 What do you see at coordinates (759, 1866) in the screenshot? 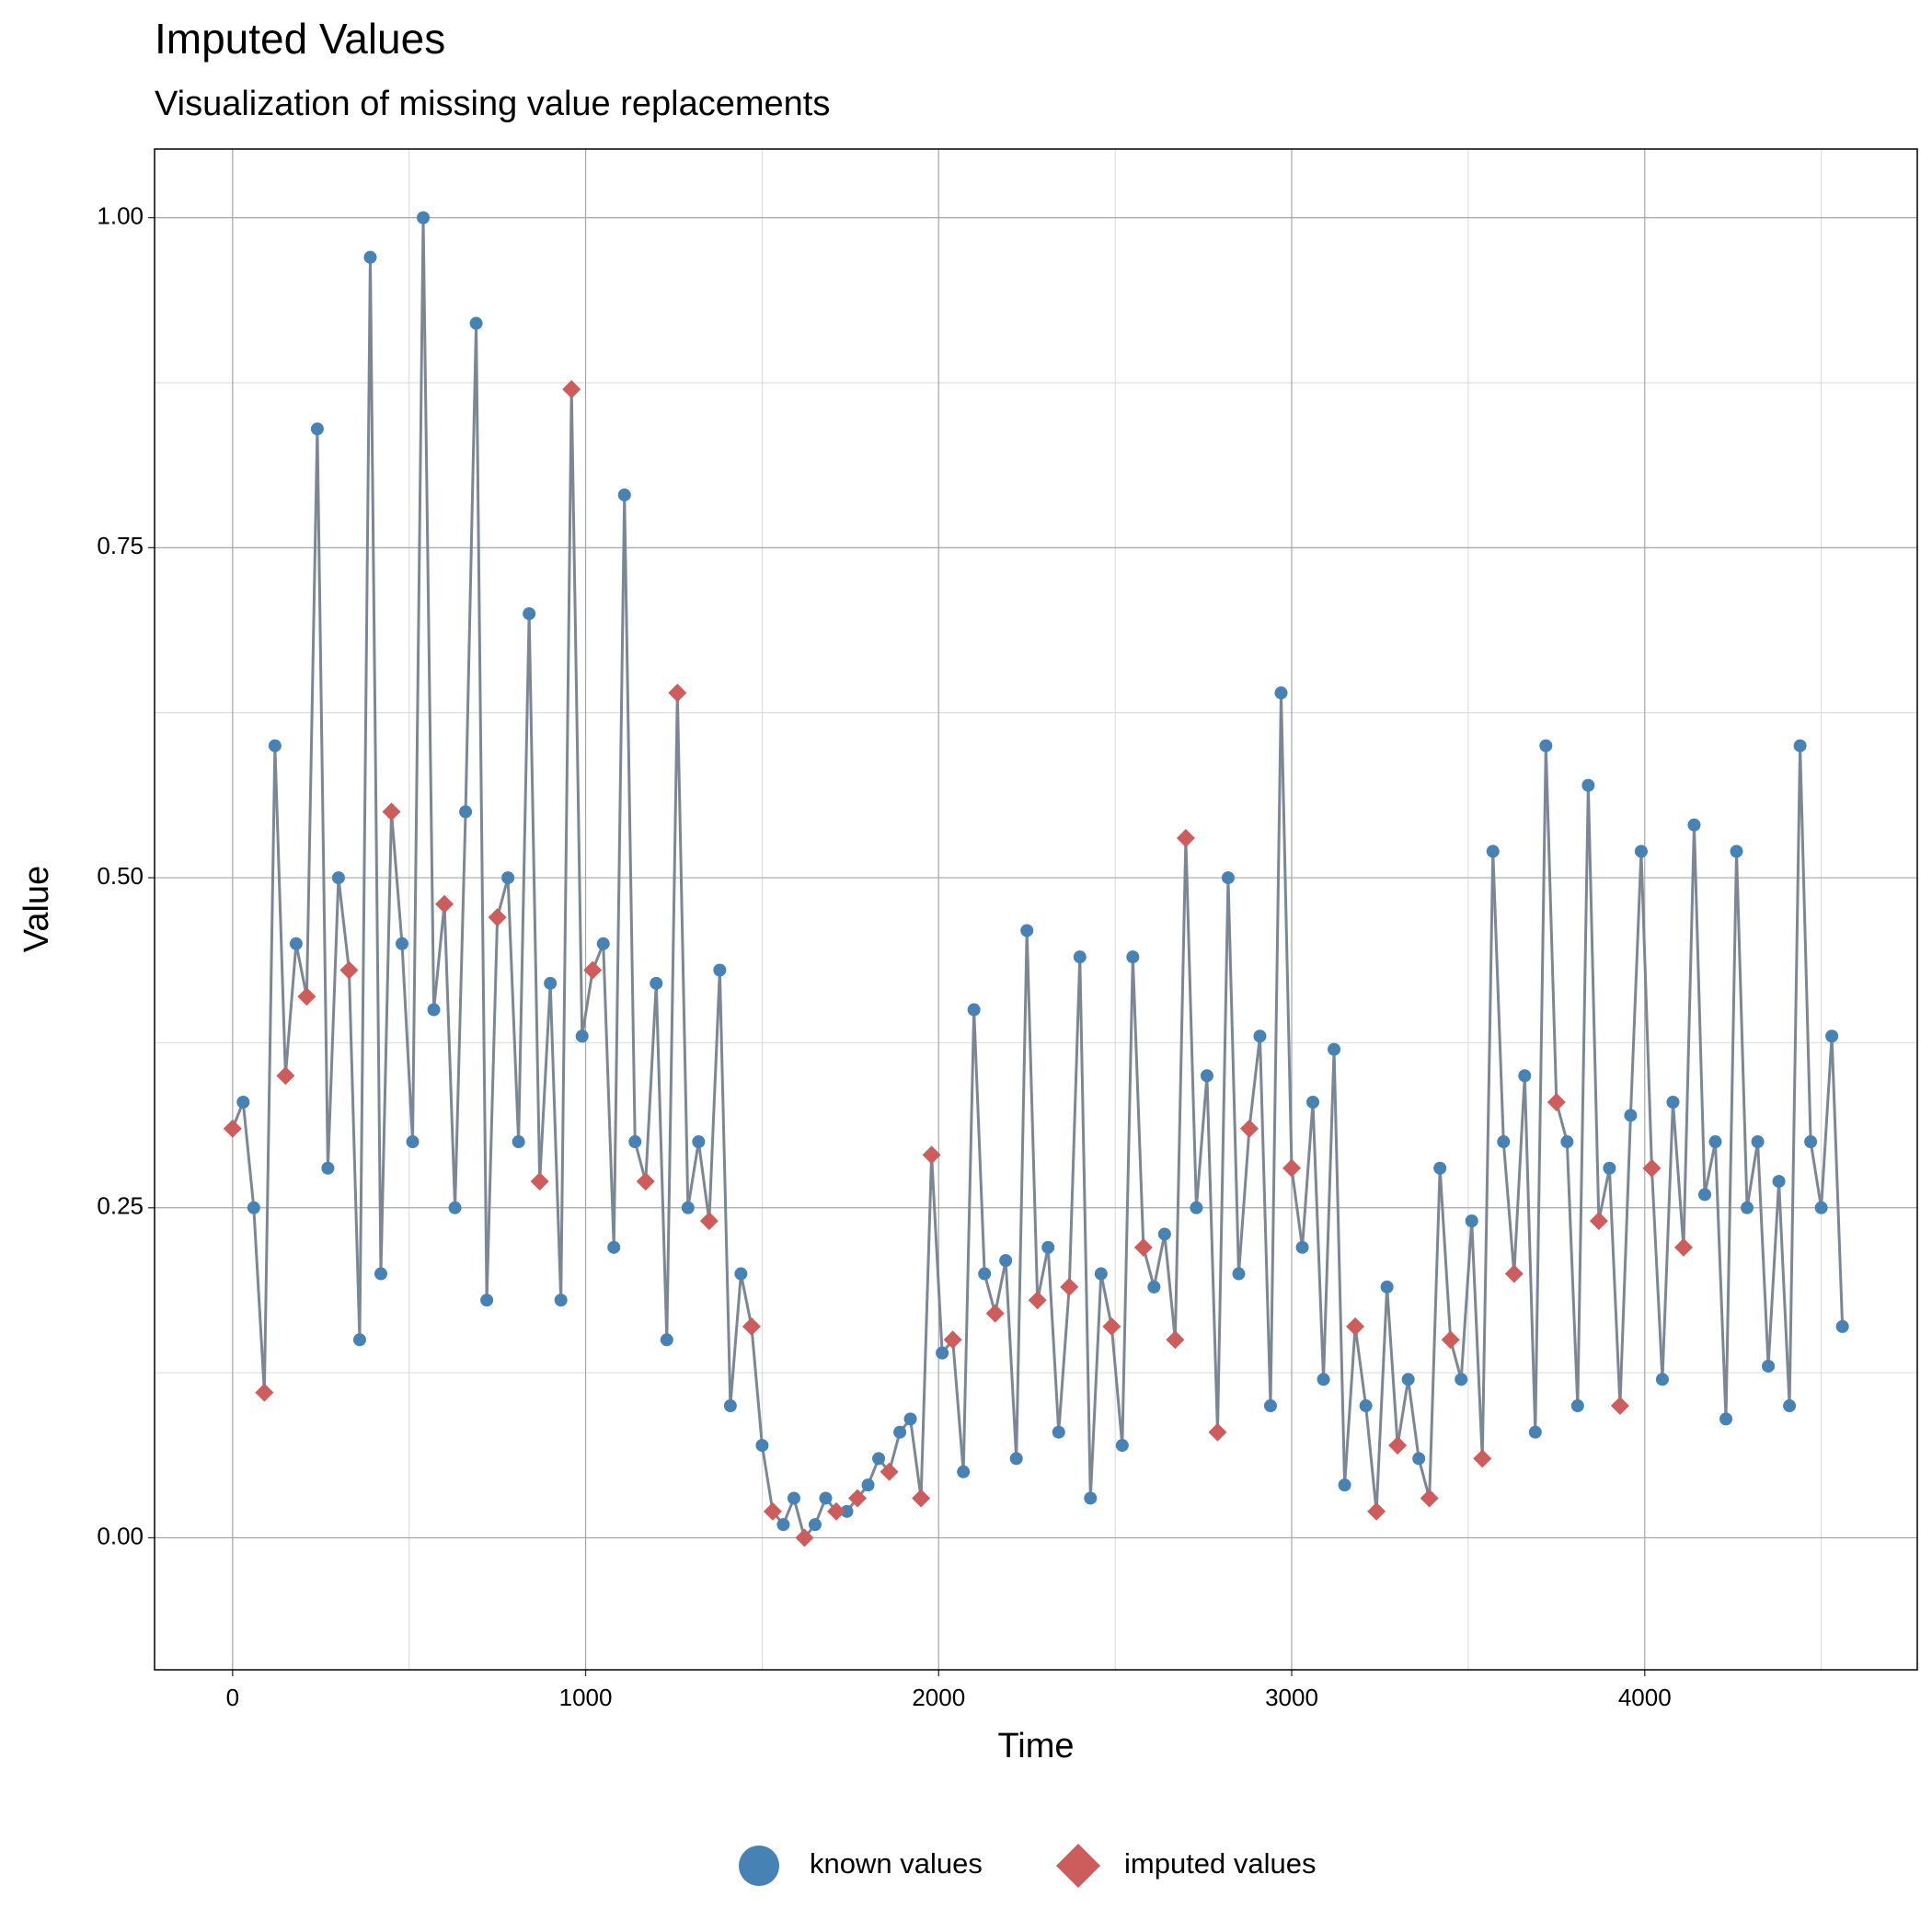
I see `legend-marker` at bounding box center [759, 1866].